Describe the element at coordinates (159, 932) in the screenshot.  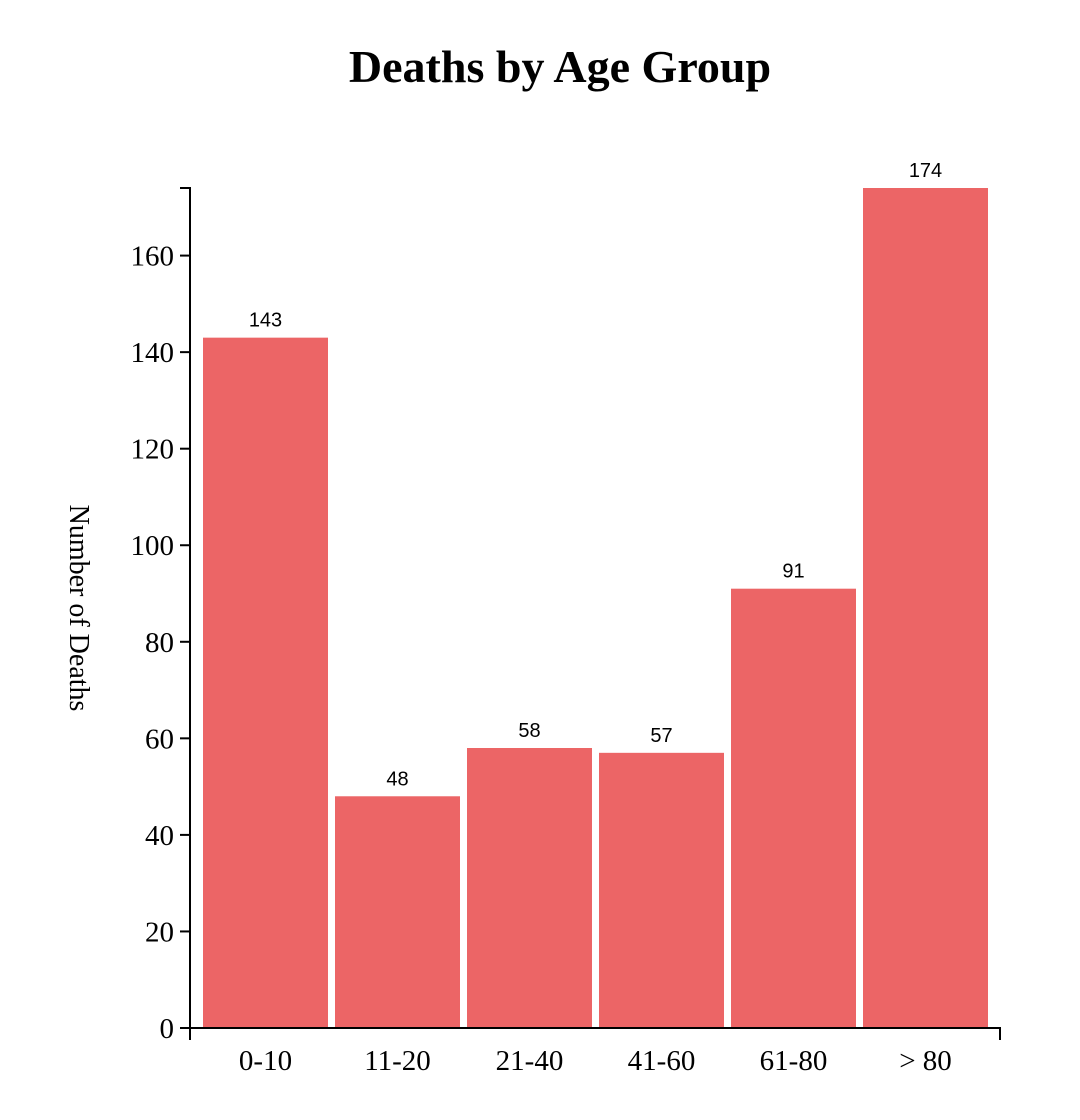
I see `y-tick-label-1: 20` at that location.